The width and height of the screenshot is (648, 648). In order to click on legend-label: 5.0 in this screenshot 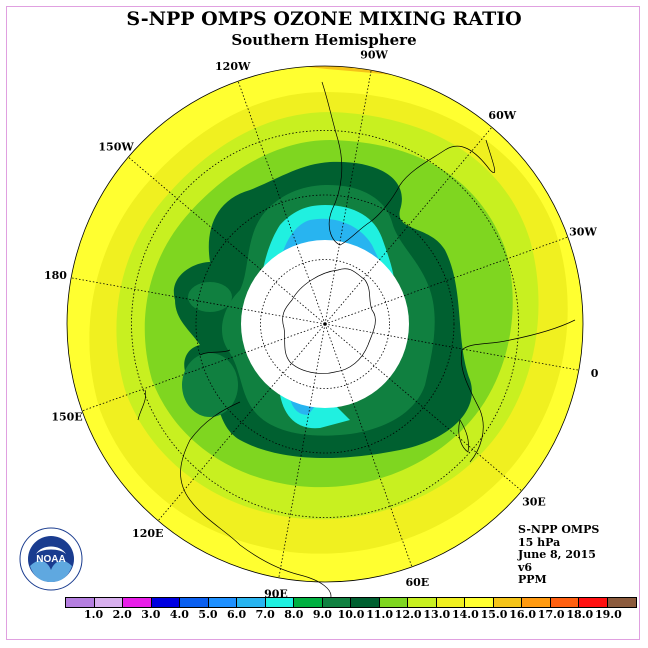, I will do `click(208, 614)`.